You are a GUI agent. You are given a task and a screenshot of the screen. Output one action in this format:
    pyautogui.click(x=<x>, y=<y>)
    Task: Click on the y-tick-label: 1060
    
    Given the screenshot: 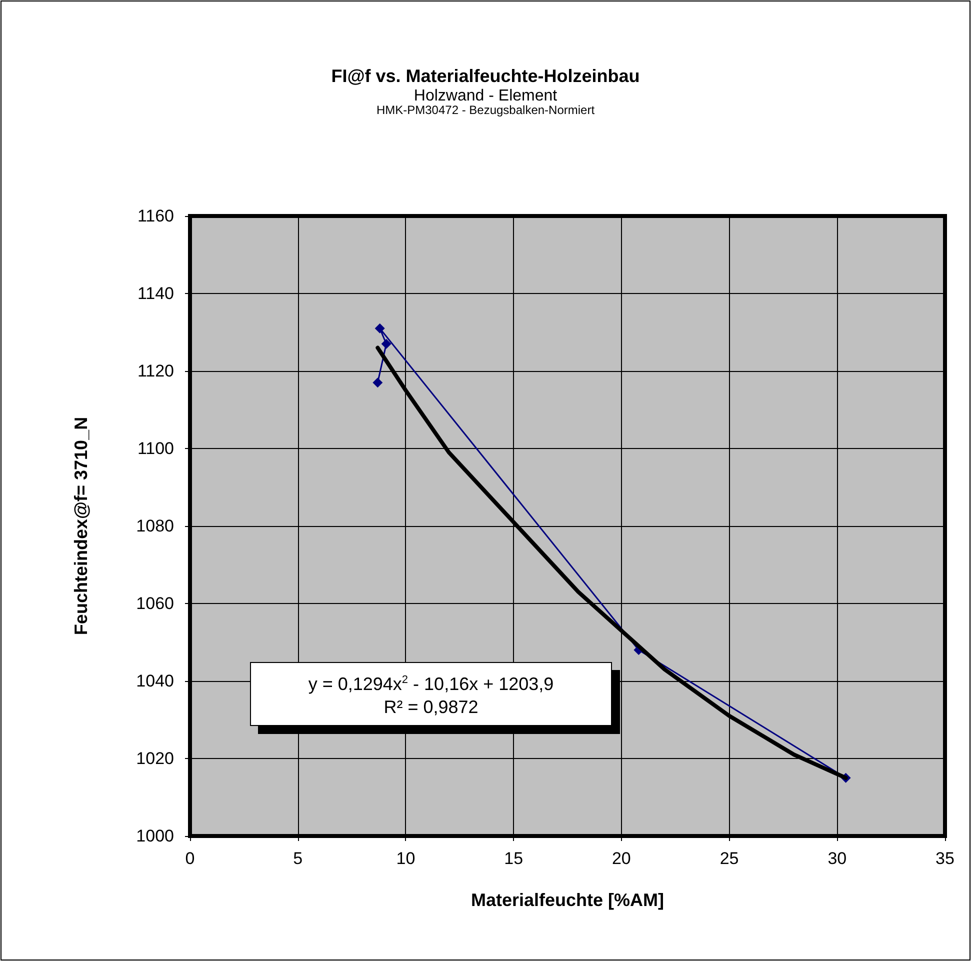 What is the action you would take?
    pyautogui.click(x=155, y=603)
    